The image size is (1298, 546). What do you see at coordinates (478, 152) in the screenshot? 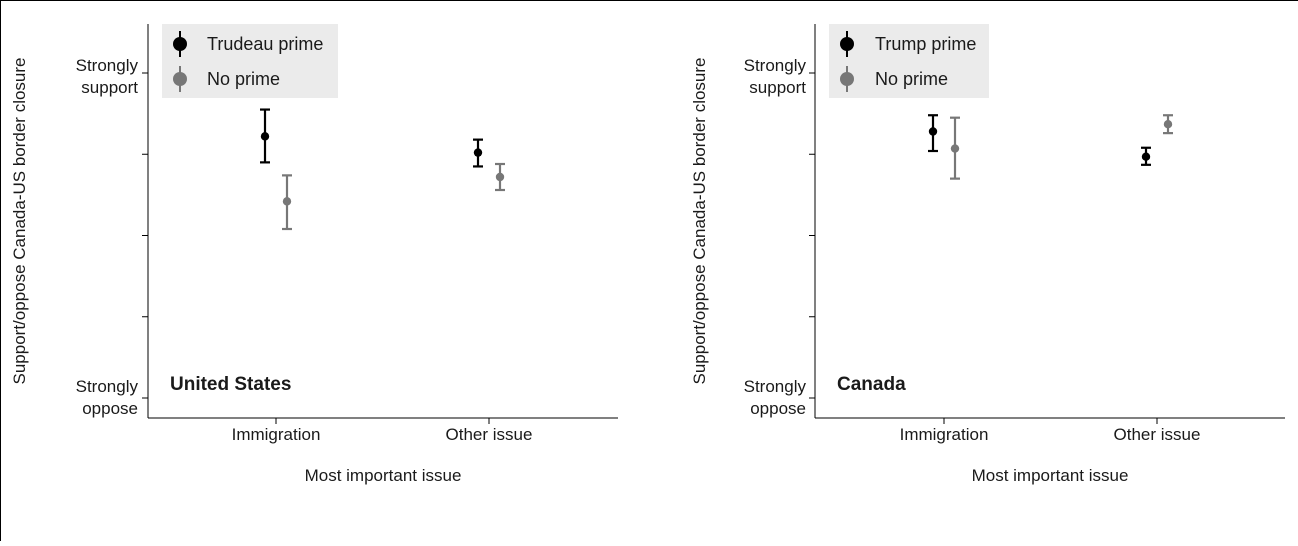
I see `point-trudeau-prime-other-issue-marker` at bounding box center [478, 152].